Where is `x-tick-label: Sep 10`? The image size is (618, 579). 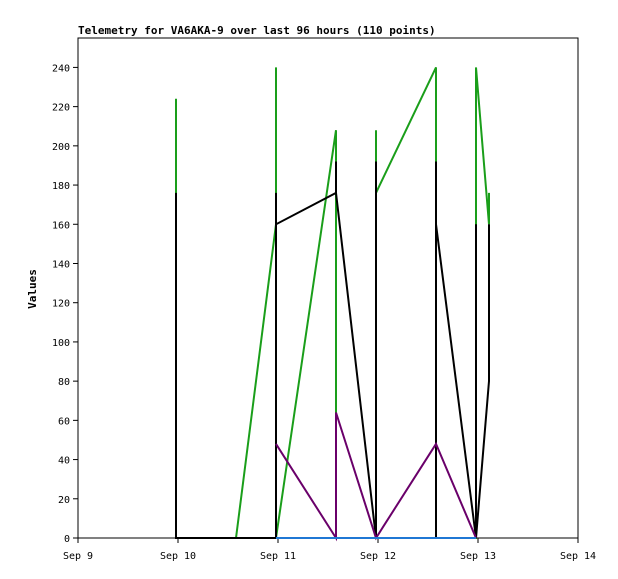 x-tick-label: Sep 10 is located at coordinates (178, 556).